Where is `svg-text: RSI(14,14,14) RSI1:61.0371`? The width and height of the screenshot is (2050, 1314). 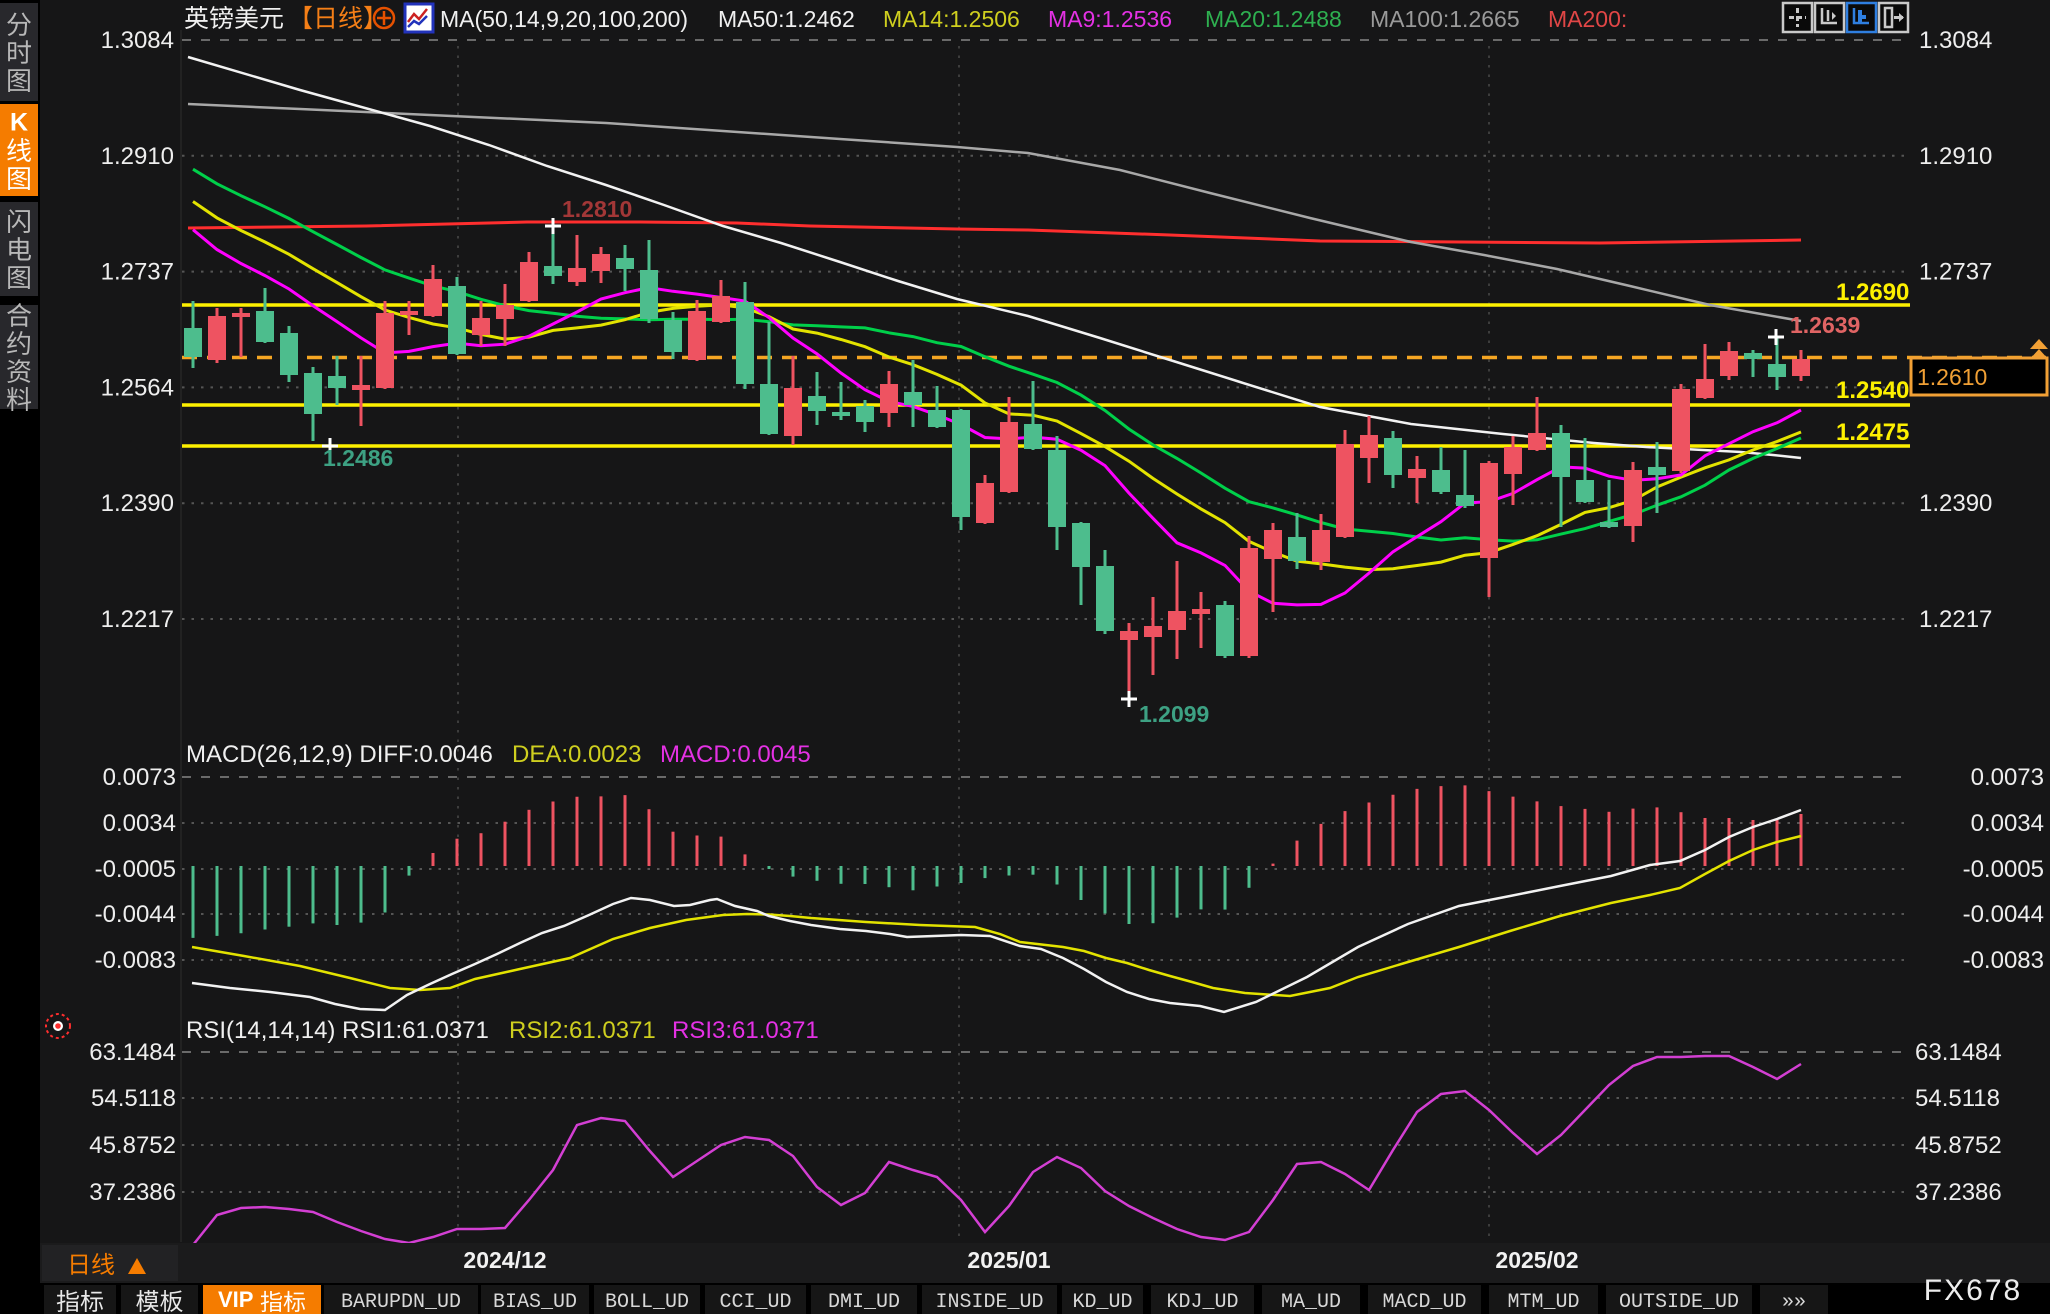
svg-text: RSI(14,14,14) RSI1:61.0371 is located at coordinates (337, 1030).